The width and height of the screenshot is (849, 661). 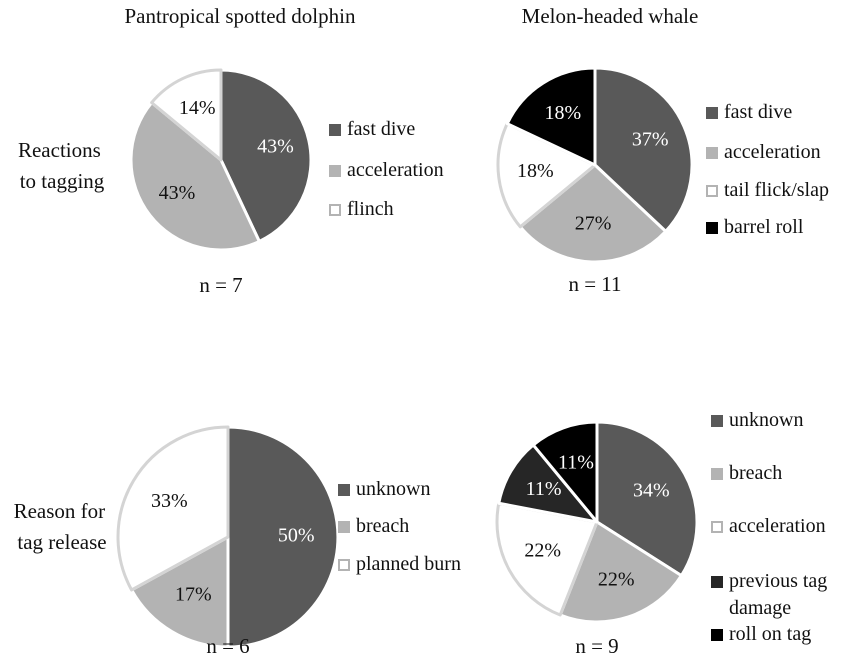 What do you see at coordinates (227, 646) in the screenshot?
I see `sample-size: n = 6` at bounding box center [227, 646].